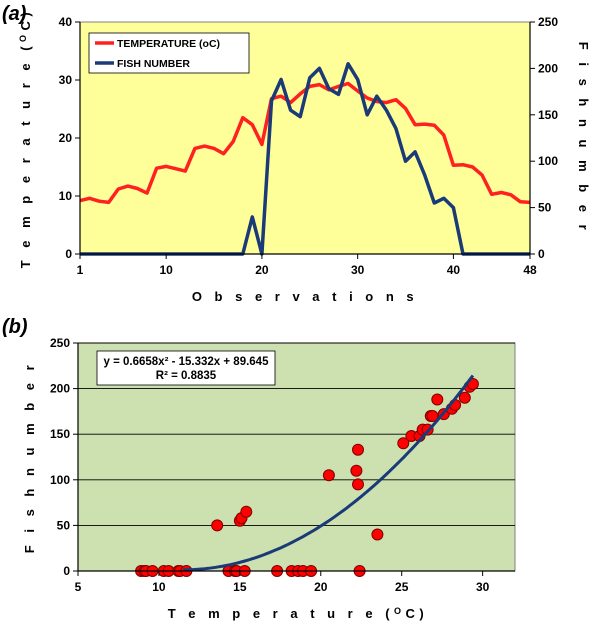 The image size is (598, 629). What do you see at coordinates (305, 296) in the screenshot?
I see `panel-a-x-axis-title: O b s e r v a t i o n s` at bounding box center [305, 296].